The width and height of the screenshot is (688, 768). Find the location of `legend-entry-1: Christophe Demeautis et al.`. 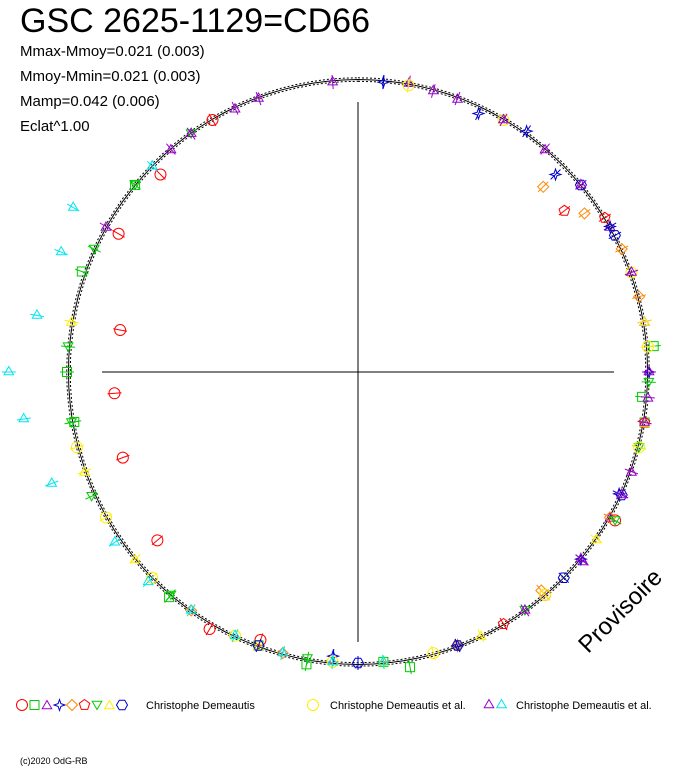

legend-entry-1: Christophe Demeautis et al. is located at coordinates (386, 705).